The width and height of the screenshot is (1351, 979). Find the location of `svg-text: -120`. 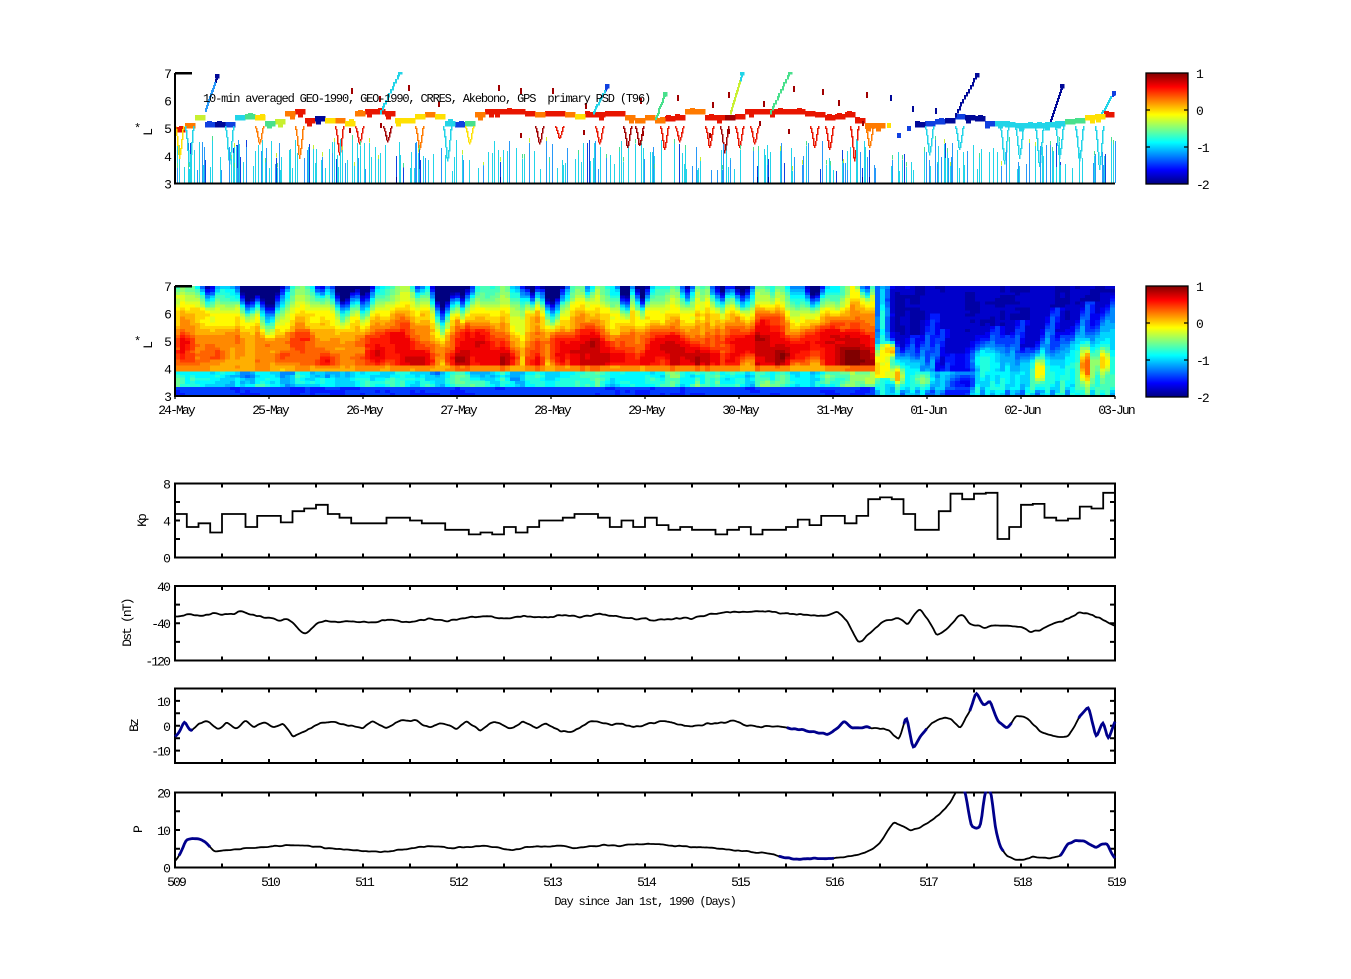

svg-text: -120 is located at coordinates (157, 662).